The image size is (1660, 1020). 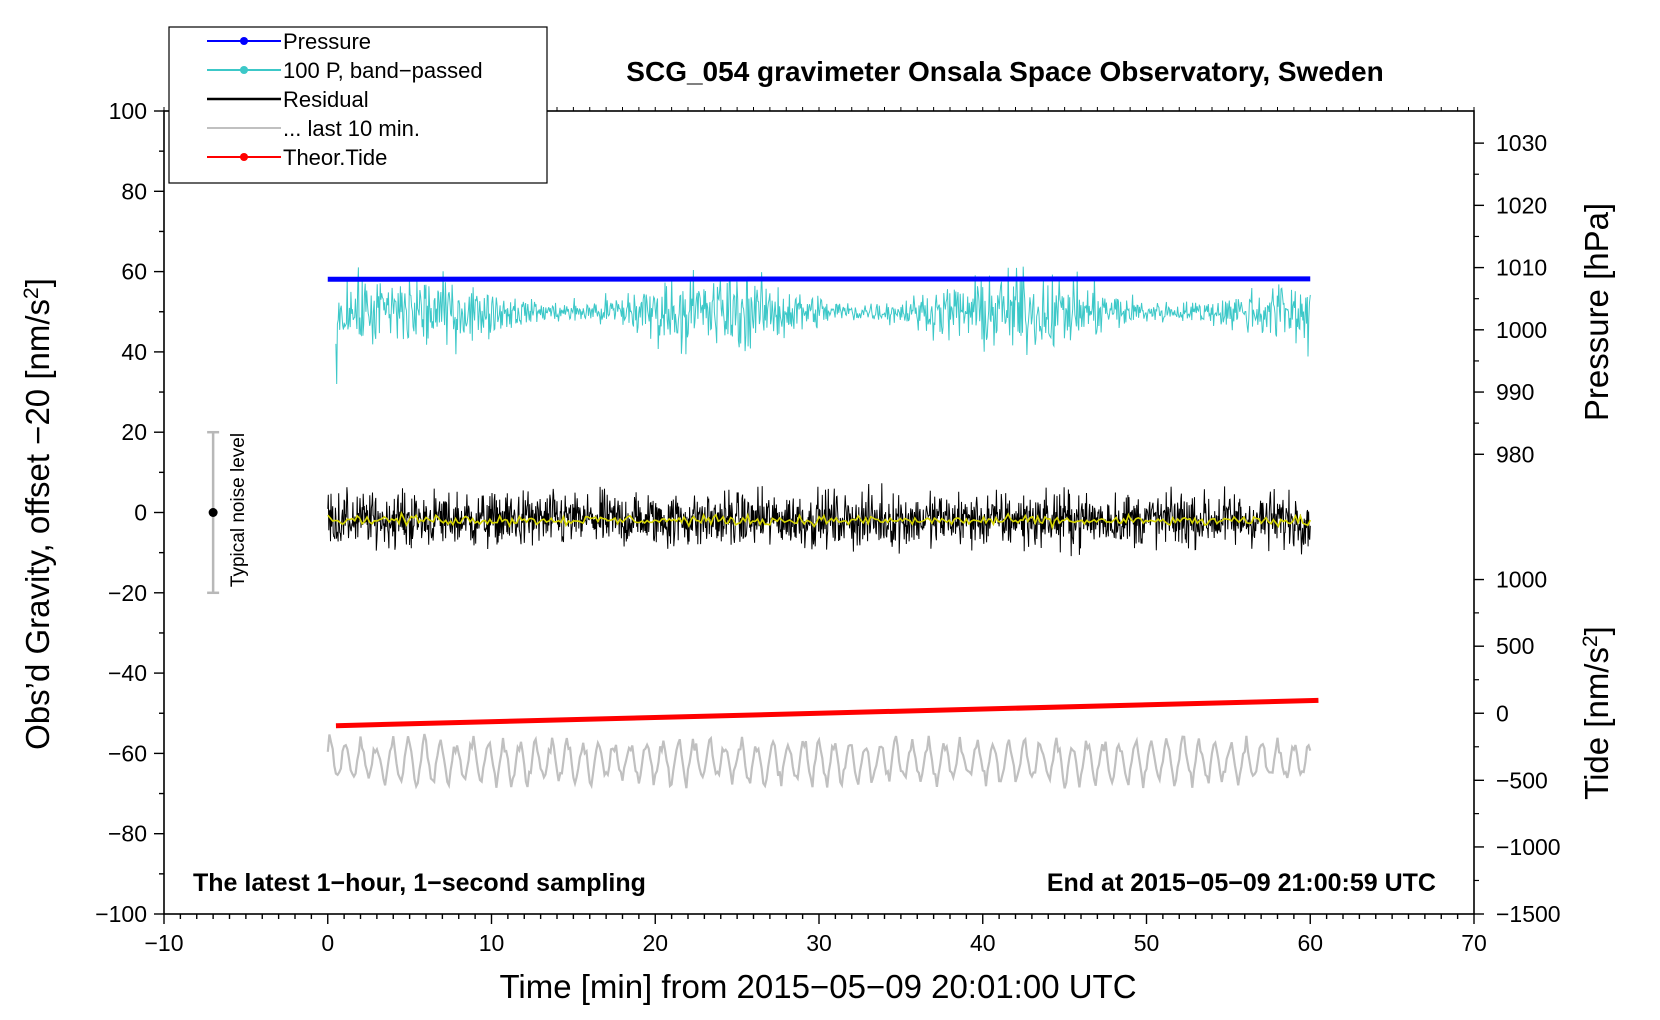 I want to click on series-theor-tide, so click(x=827, y=713).